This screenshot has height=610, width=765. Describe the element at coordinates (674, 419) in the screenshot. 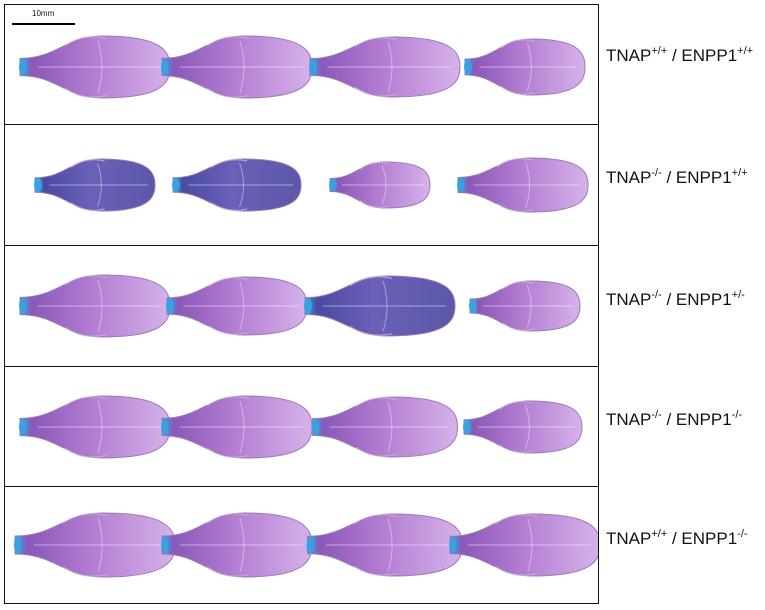

I see `genotype-label-row-4: TNAP-/- / ENPP1-/-` at that location.